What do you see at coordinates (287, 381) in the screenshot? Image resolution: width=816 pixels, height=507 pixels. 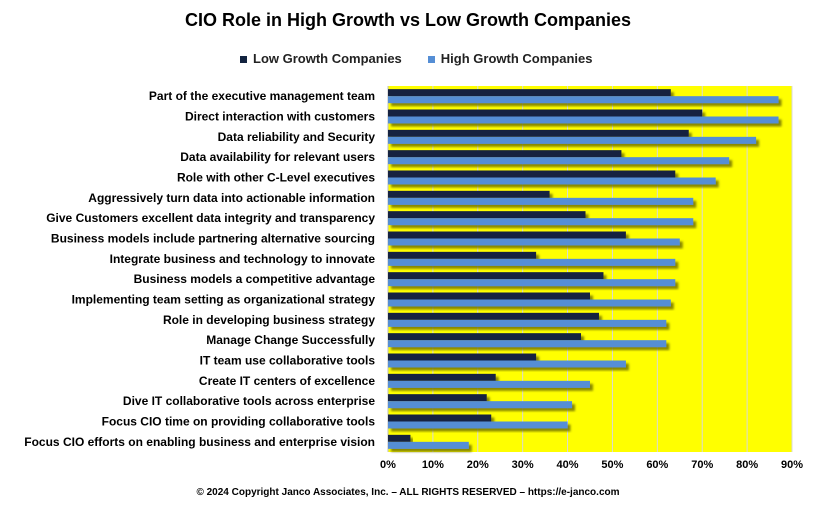 I see `category-label: Create IT centers of excellence` at bounding box center [287, 381].